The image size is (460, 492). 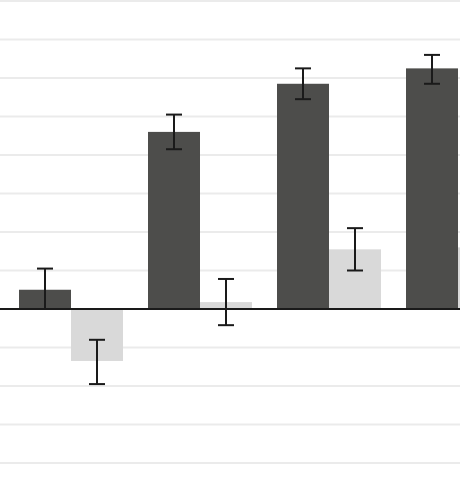 What do you see at coordinates (174, 220) in the screenshot?
I see `bar-series1-cat2` at bounding box center [174, 220].